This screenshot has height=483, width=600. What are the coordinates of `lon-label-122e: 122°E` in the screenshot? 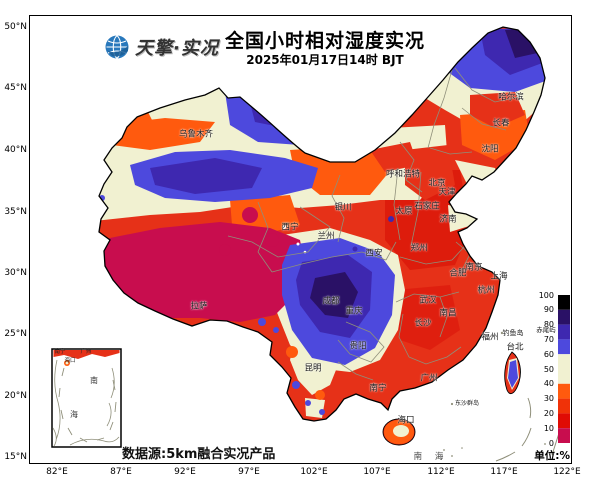 It's located at (567, 472).